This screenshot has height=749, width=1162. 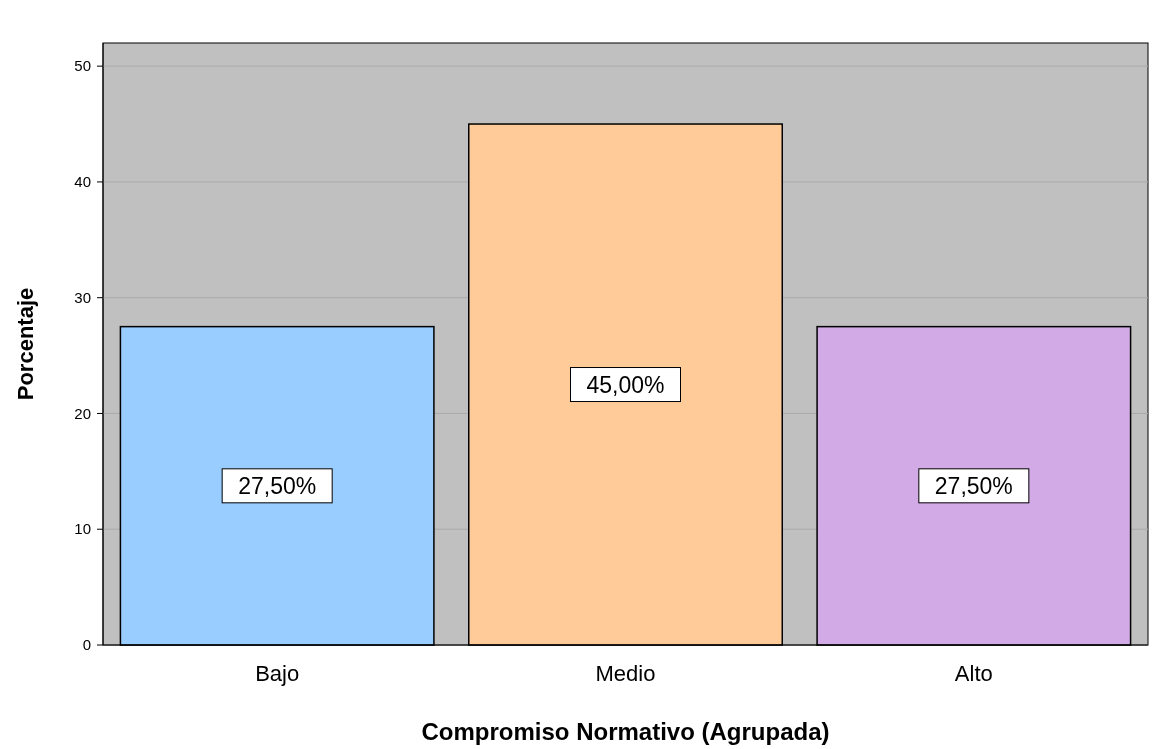 What do you see at coordinates (86, 645) in the screenshot?
I see `y-tick-label: 0` at bounding box center [86, 645].